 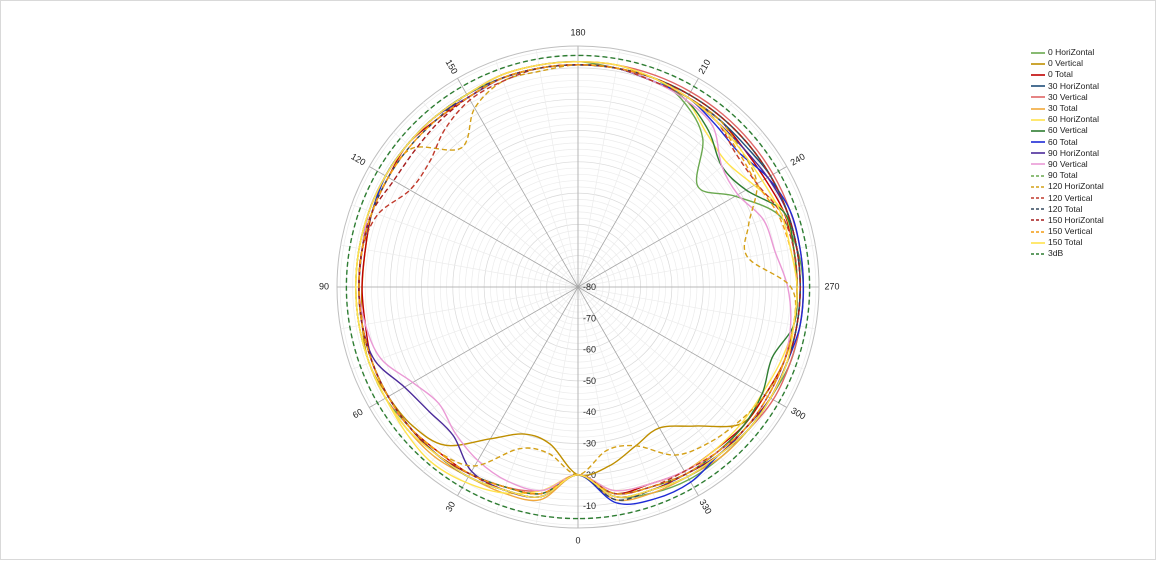 I want to click on radial-tick-label: -70, so click(x=589, y=318).